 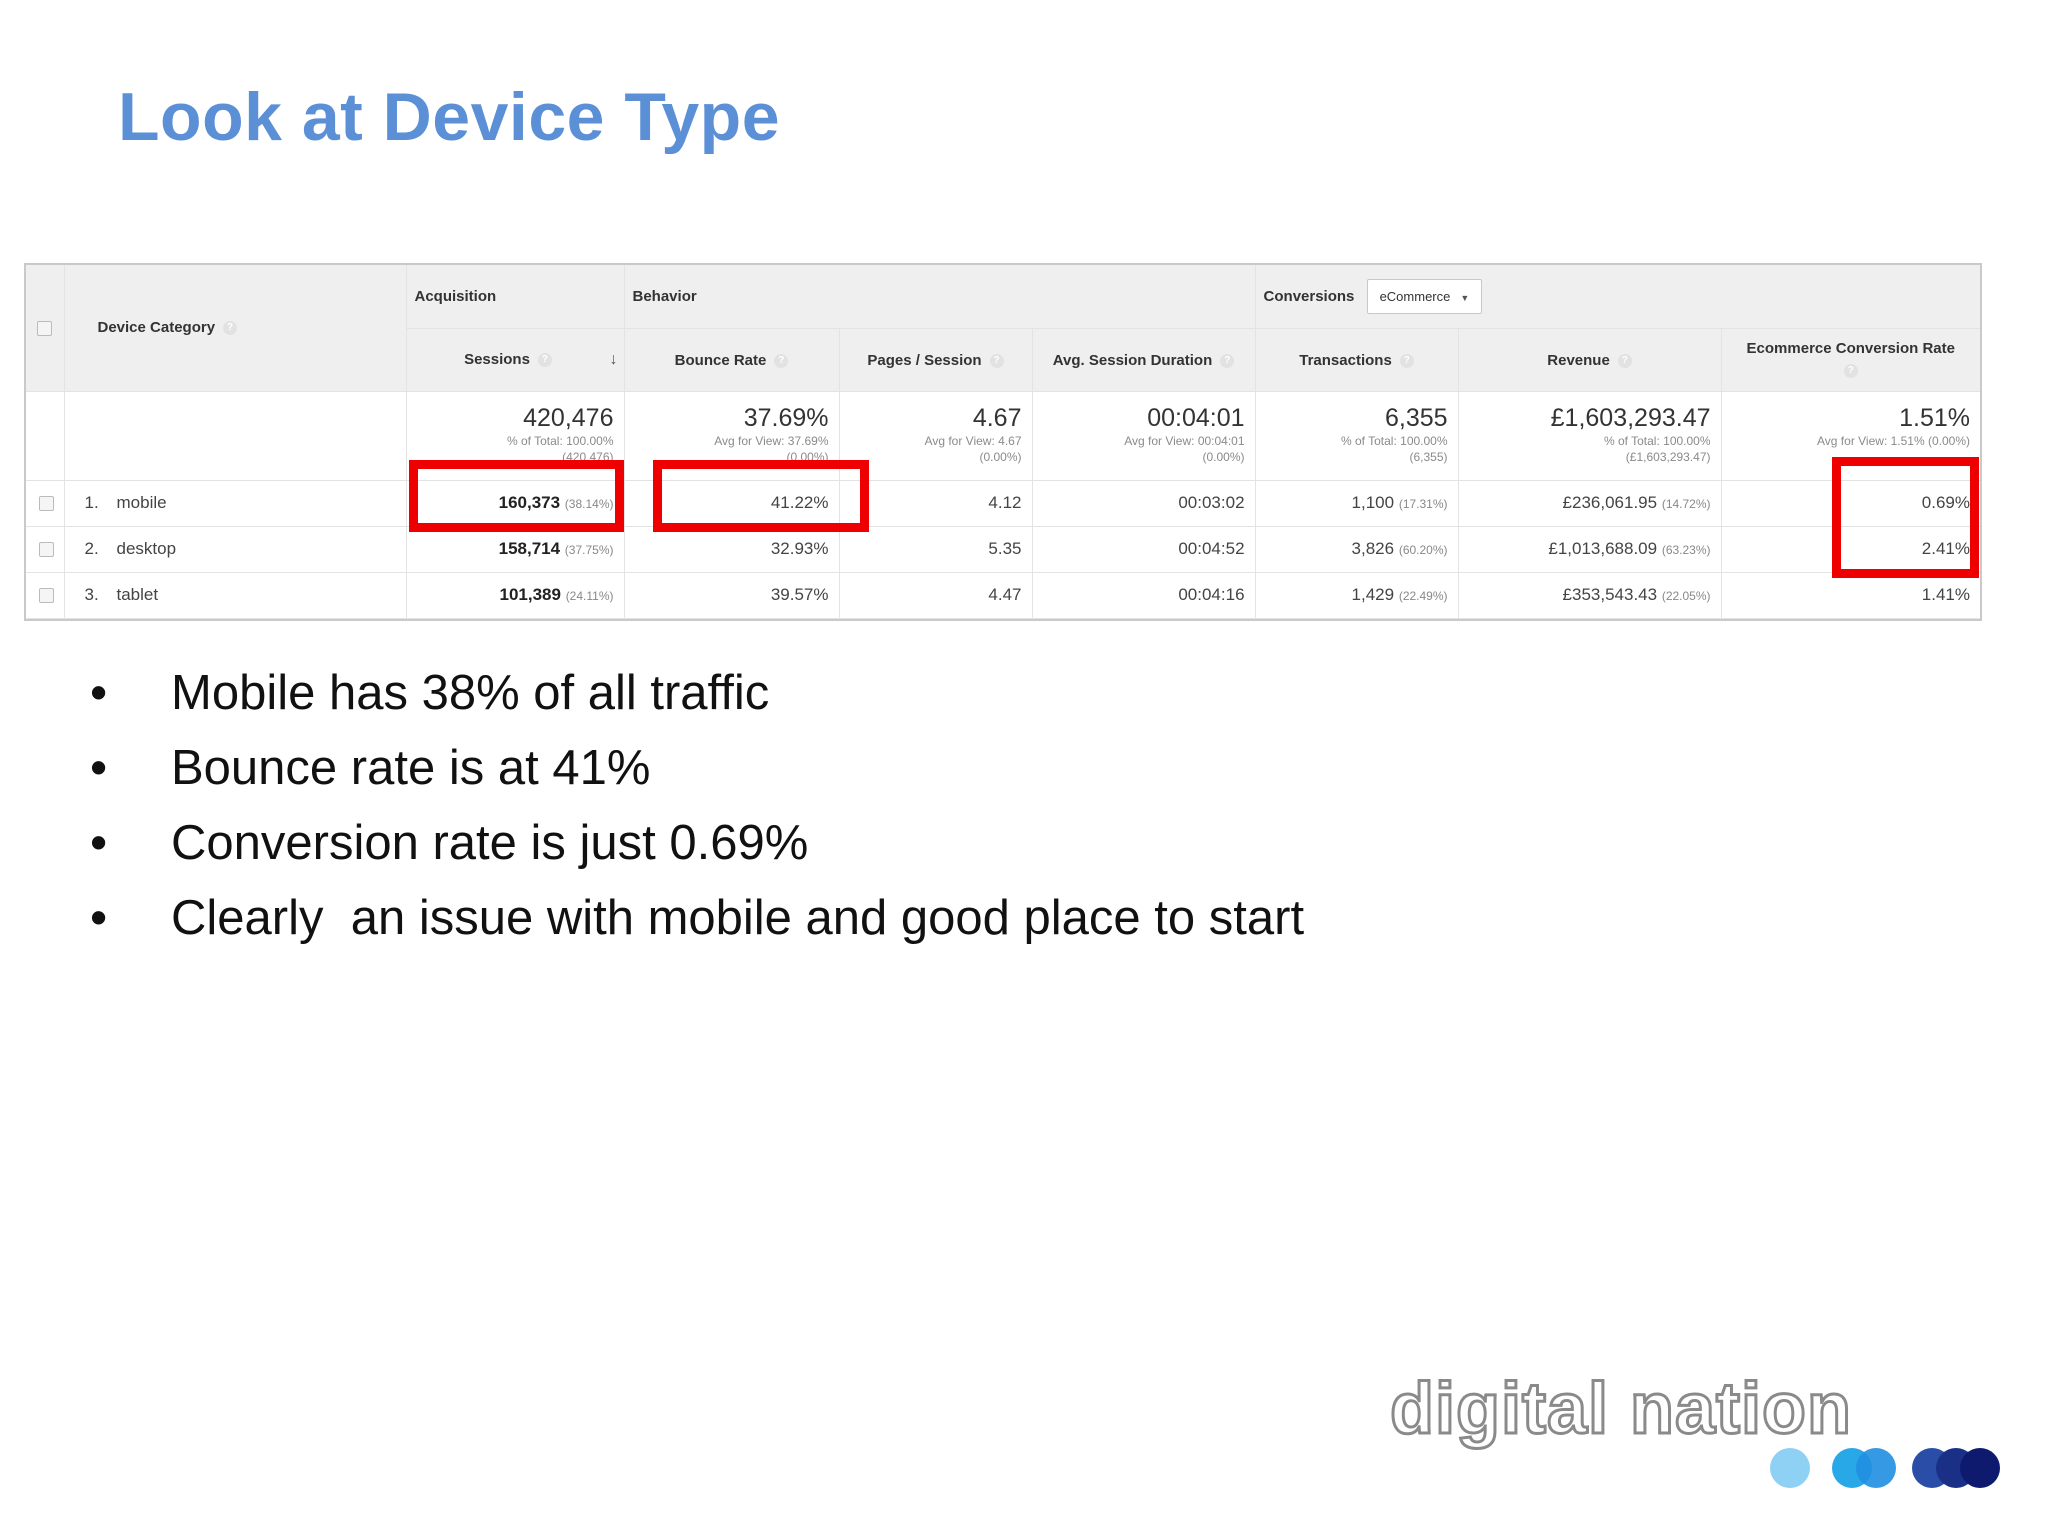 I want to click on bullet-text: Mobile has 38% of all traffic, so click(x=470, y=693).